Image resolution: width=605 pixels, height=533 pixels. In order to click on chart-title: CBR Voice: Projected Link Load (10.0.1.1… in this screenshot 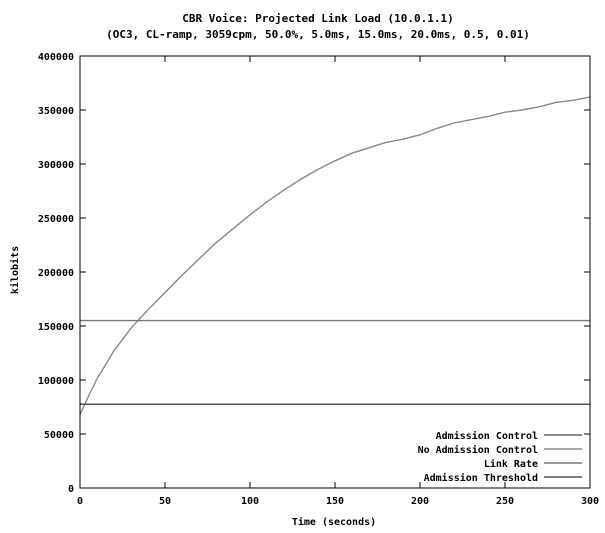, I will do `click(318, 18)`.